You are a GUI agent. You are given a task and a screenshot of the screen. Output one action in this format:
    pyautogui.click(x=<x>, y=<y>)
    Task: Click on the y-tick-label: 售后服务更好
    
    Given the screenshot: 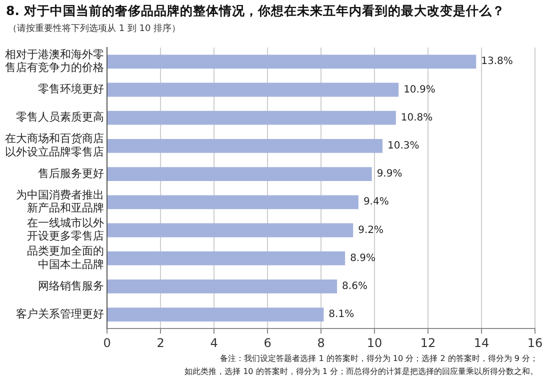 What is the action you would take?
    pyautogui.click(x=71, y=173)
    